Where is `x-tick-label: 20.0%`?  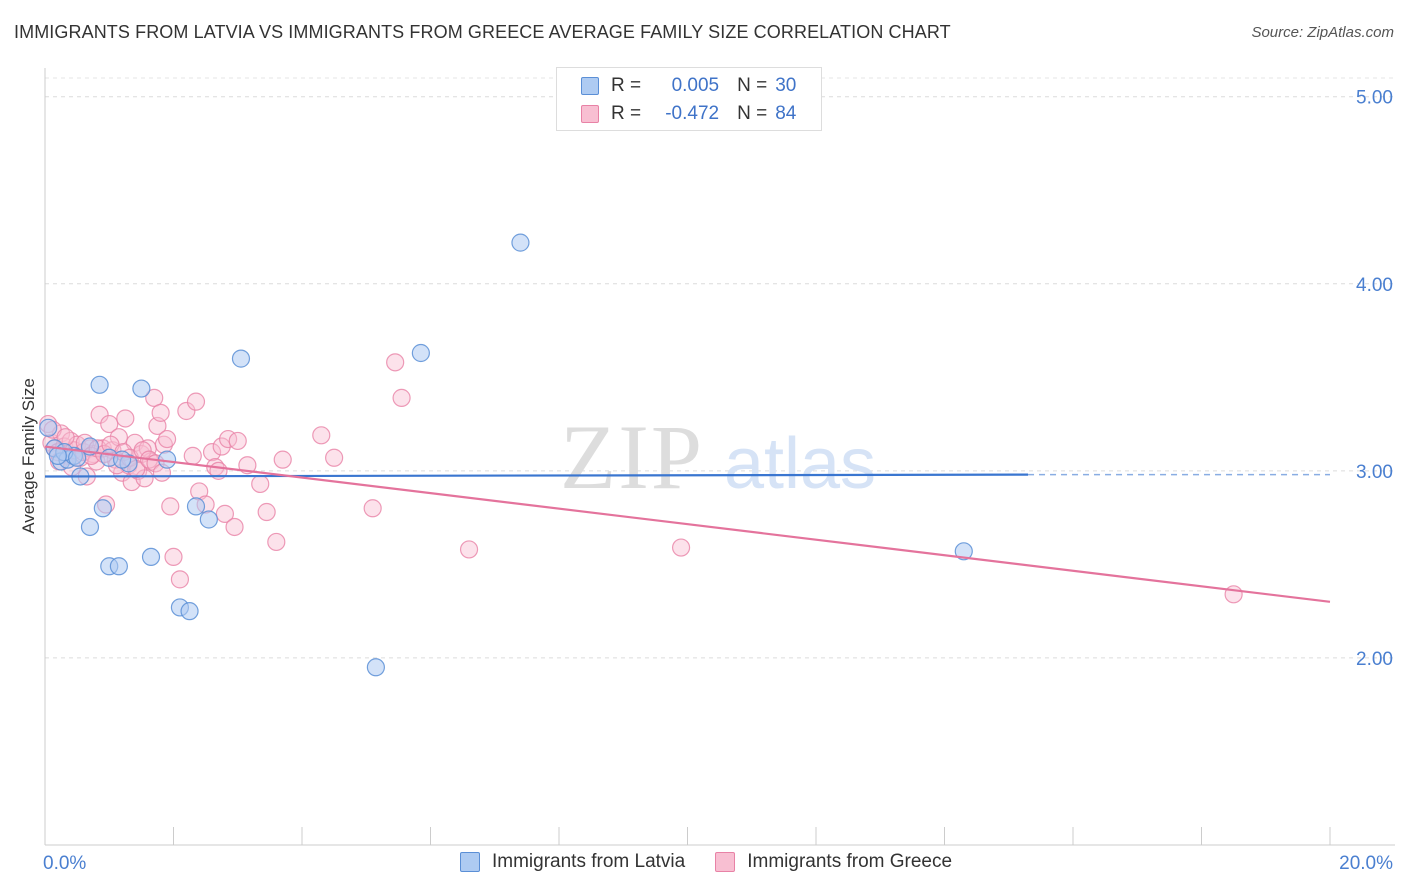
x-tick-label: 20.0% is located at coordinates (1366, 863).